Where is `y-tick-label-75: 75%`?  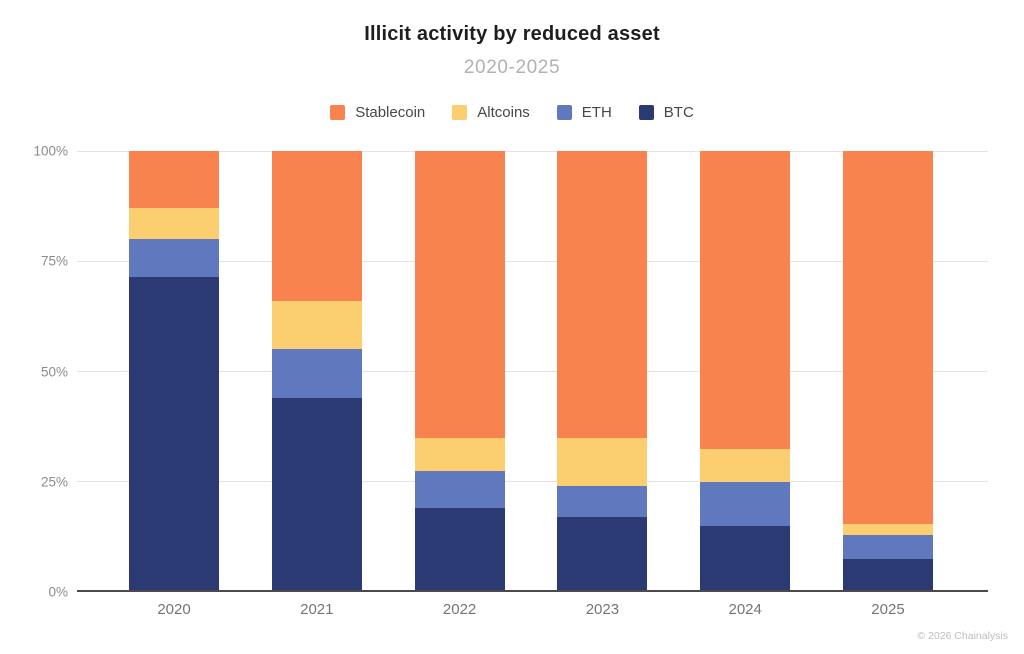 y-tick-label-75: 75% is located at coordinates (54, 261).